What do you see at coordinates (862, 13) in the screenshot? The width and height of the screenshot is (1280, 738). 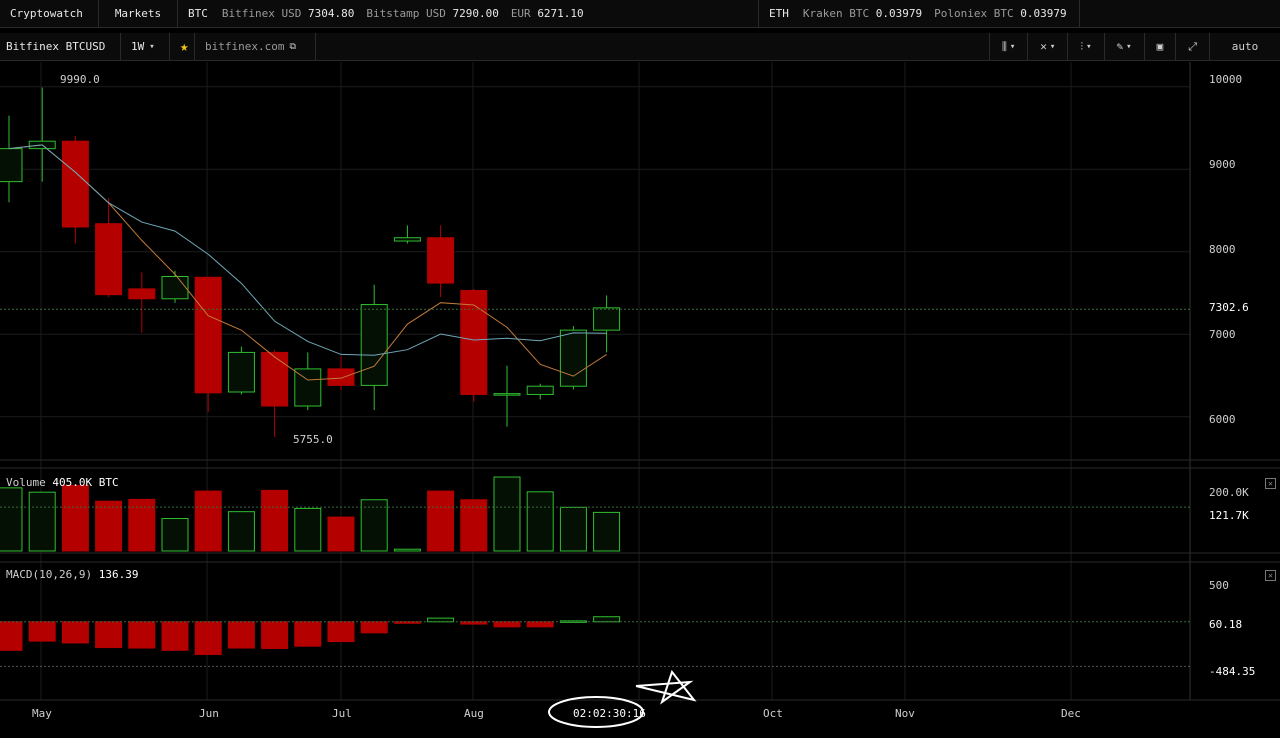 I see `ticker-kraken-btc: Kraken BTC 0.03979` at bounding box center [862, 13].